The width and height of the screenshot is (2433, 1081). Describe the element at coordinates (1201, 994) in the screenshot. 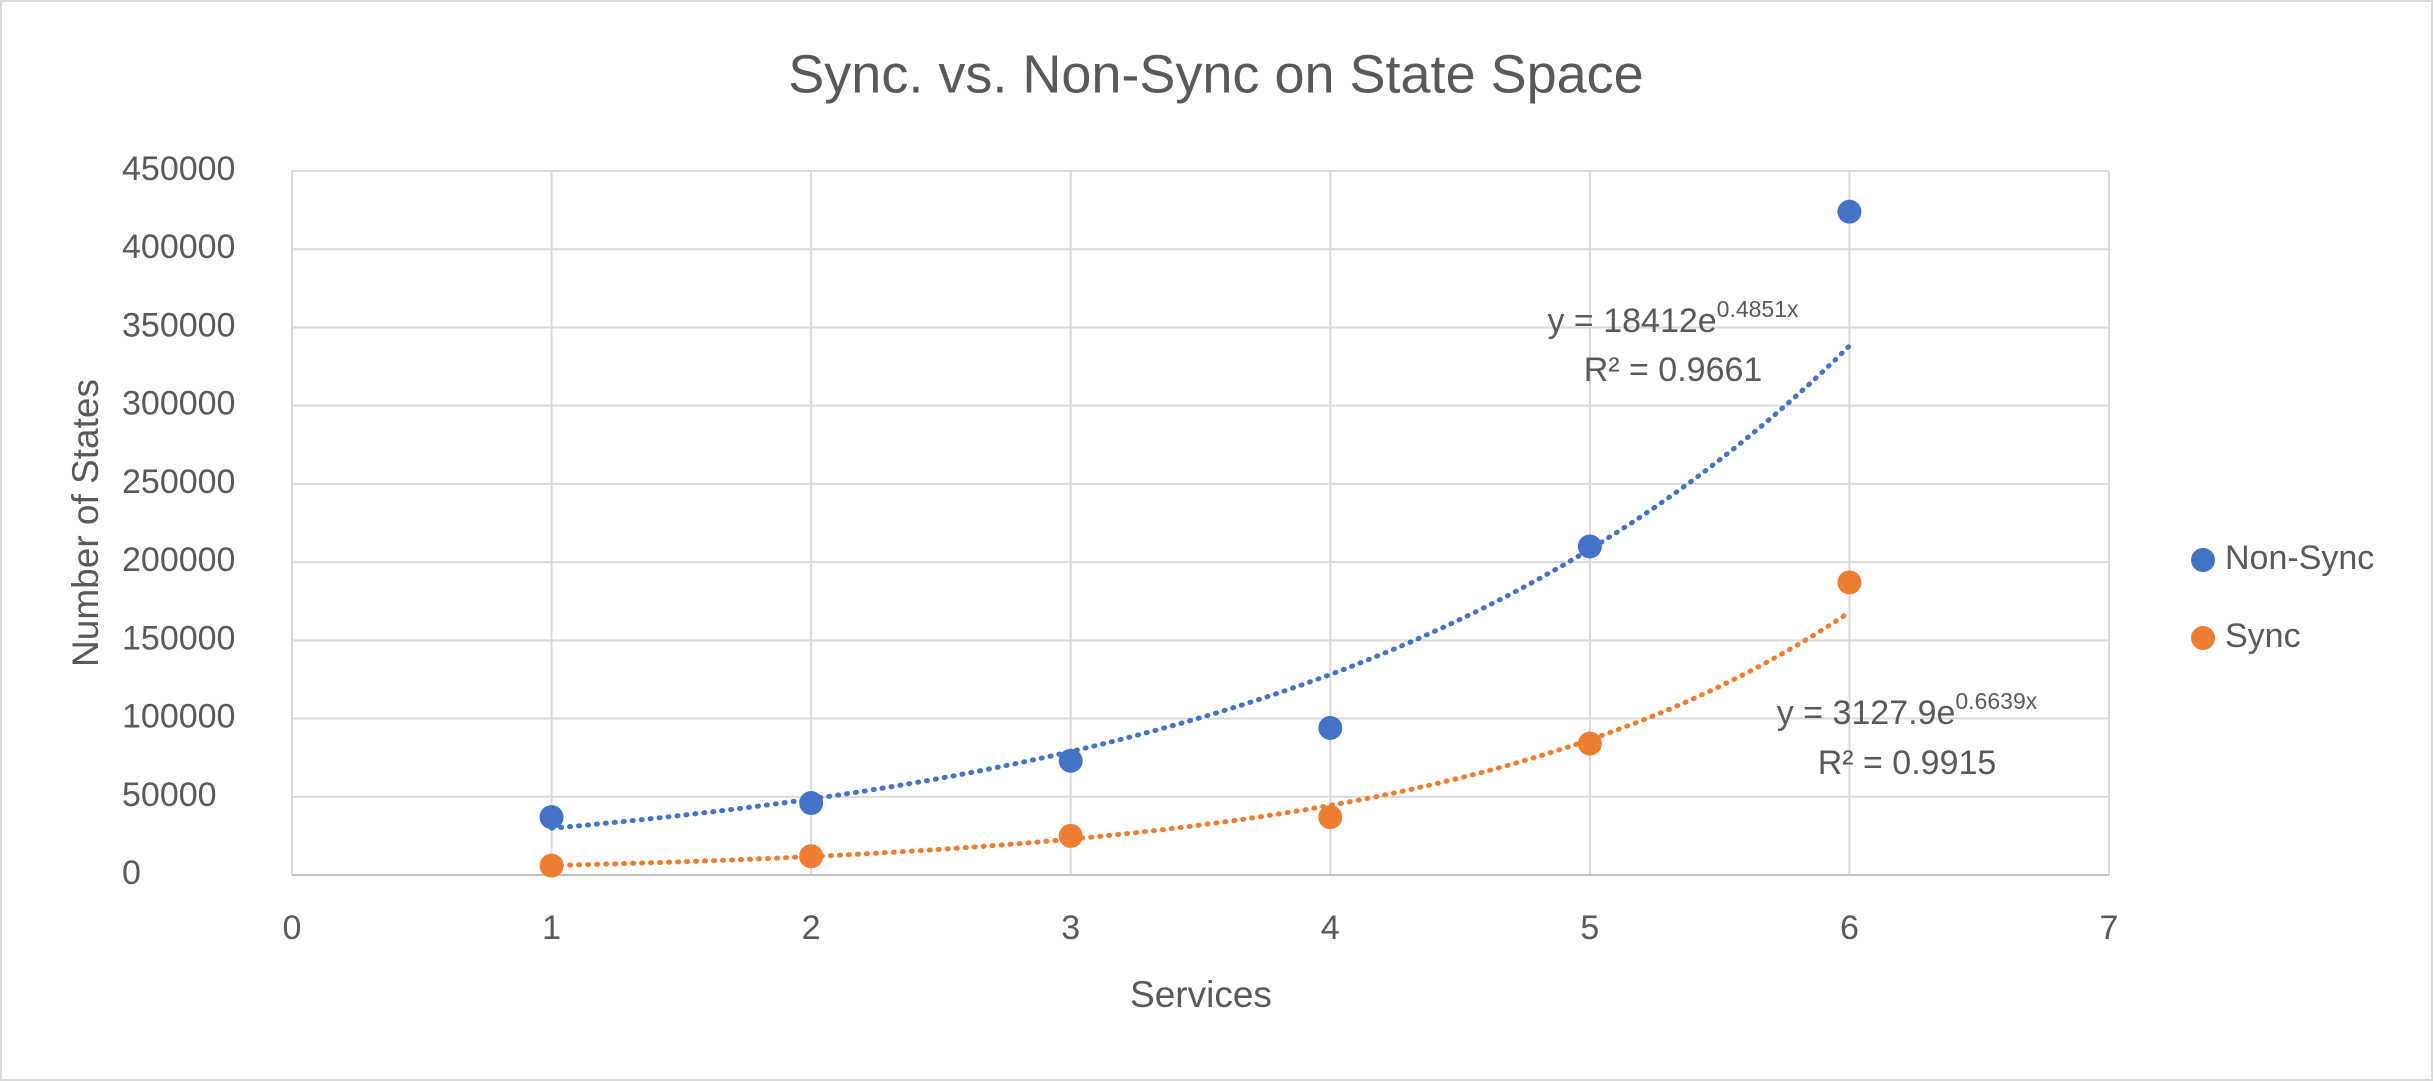

I see `x-axis-title: Services` at that location.